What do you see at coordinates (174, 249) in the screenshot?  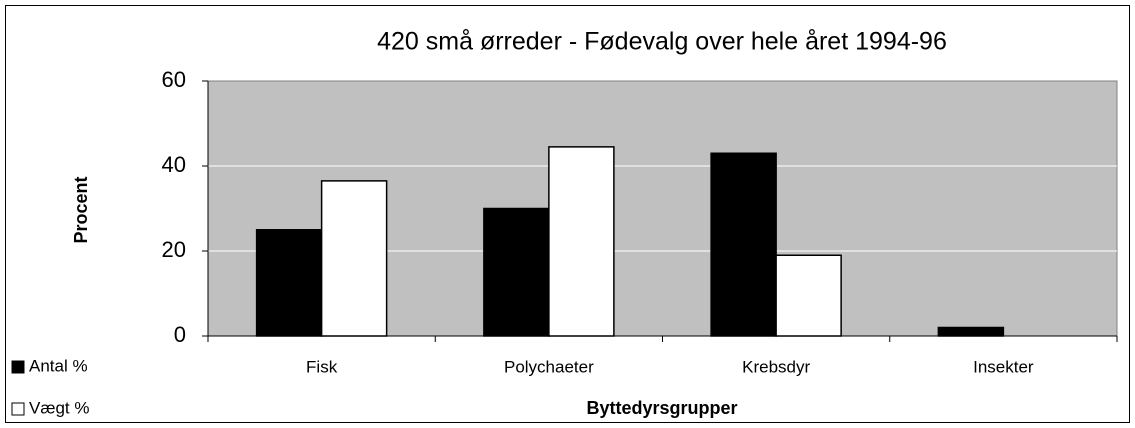 I see `y-tick-label: 20` at bounding box center [174, 249].